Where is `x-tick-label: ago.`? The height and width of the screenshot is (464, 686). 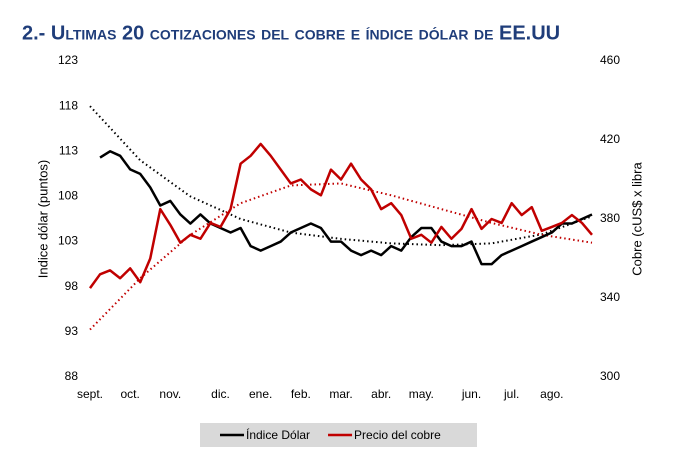
x-tick-label: ago. is located at coordinates (551, 394).